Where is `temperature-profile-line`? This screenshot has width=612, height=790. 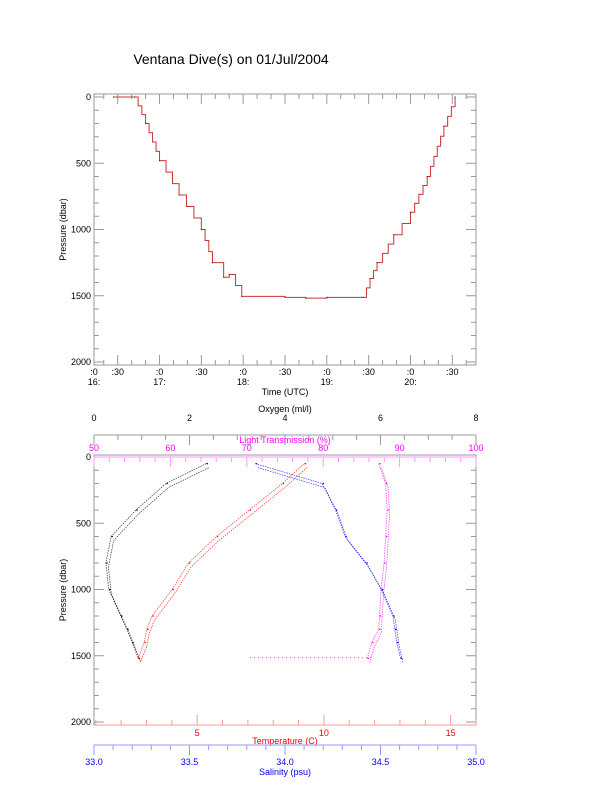 temperature-profile-line is located at coordinates (221, 561).